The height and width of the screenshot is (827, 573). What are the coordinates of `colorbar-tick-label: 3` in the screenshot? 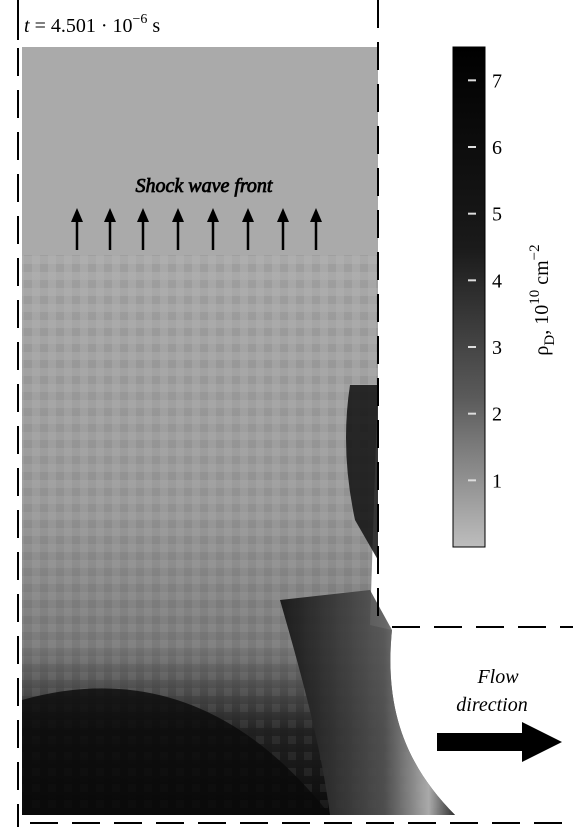 It's located at (497, 348).